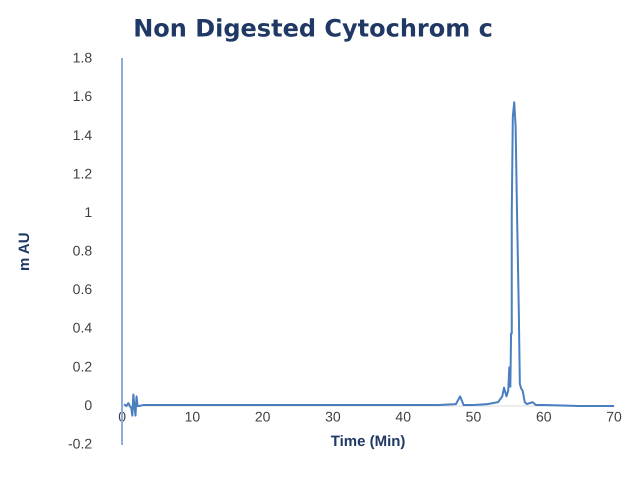 The width and height of the screenshot is (634, 491). What do you see at coordinates (313, 28) in the screenshot?
I see `chart-title: Non Digested Cytochrom c` at bounding box center [313, 28].